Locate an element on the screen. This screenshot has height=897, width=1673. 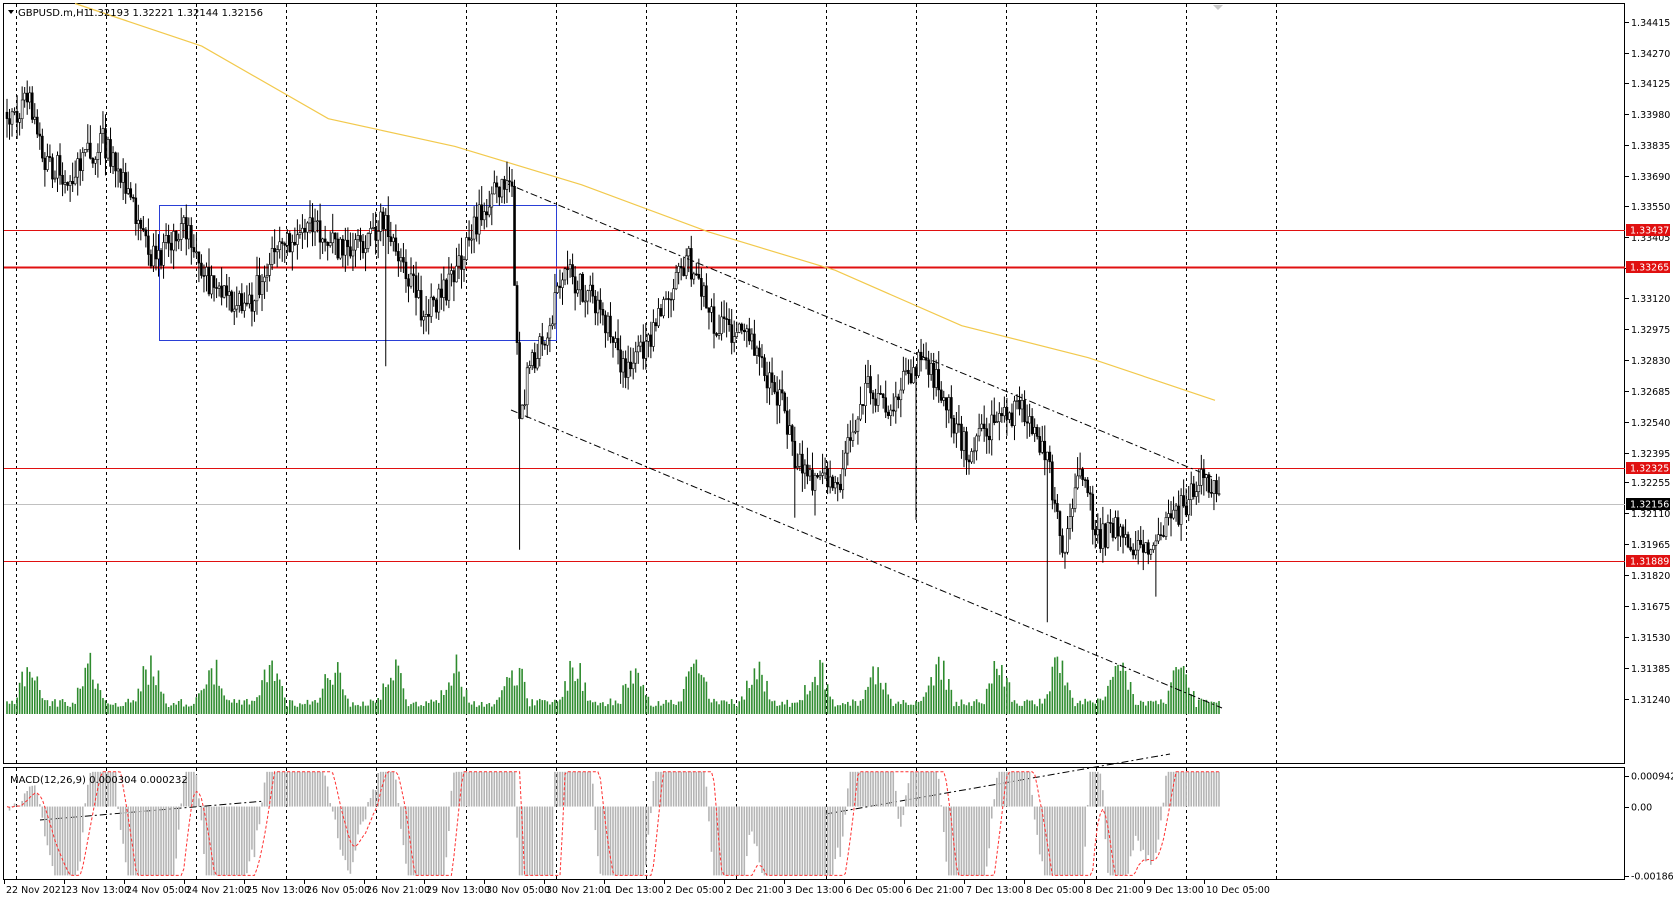
range-box is located at coordinates (358, 273).